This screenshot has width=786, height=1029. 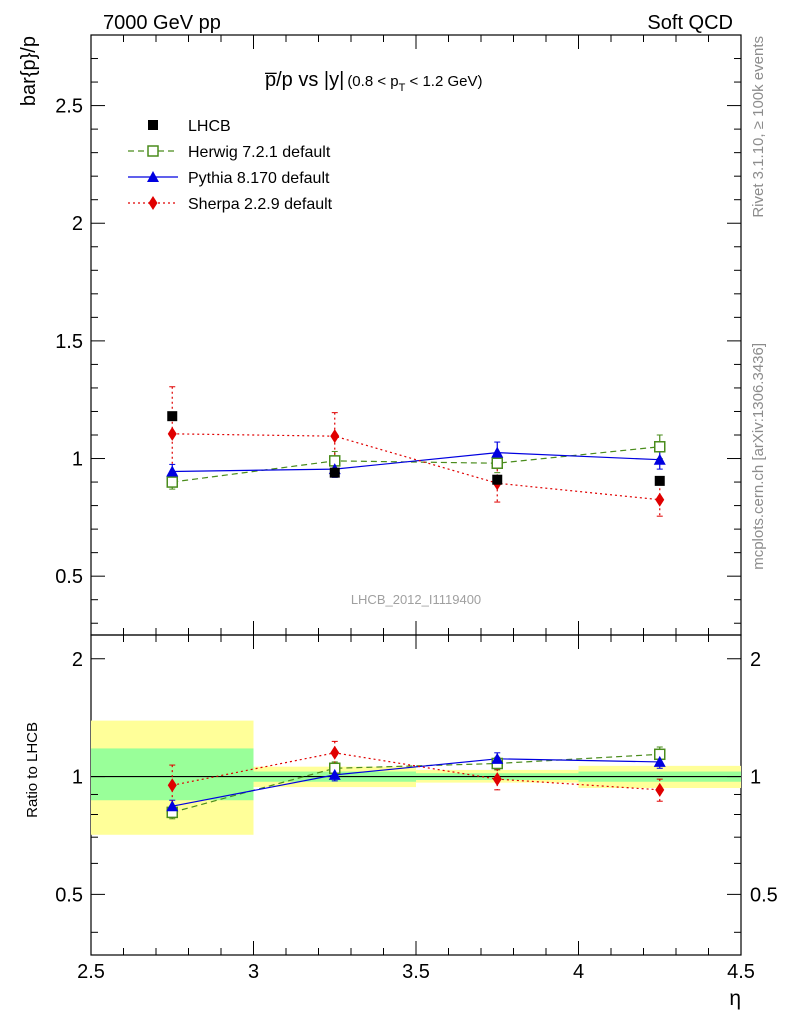 What do you see at coordinates (69, 895) in the screenshot?
I see `ratio-y-tick-label: 0.5` at bounding box center [69, 895].